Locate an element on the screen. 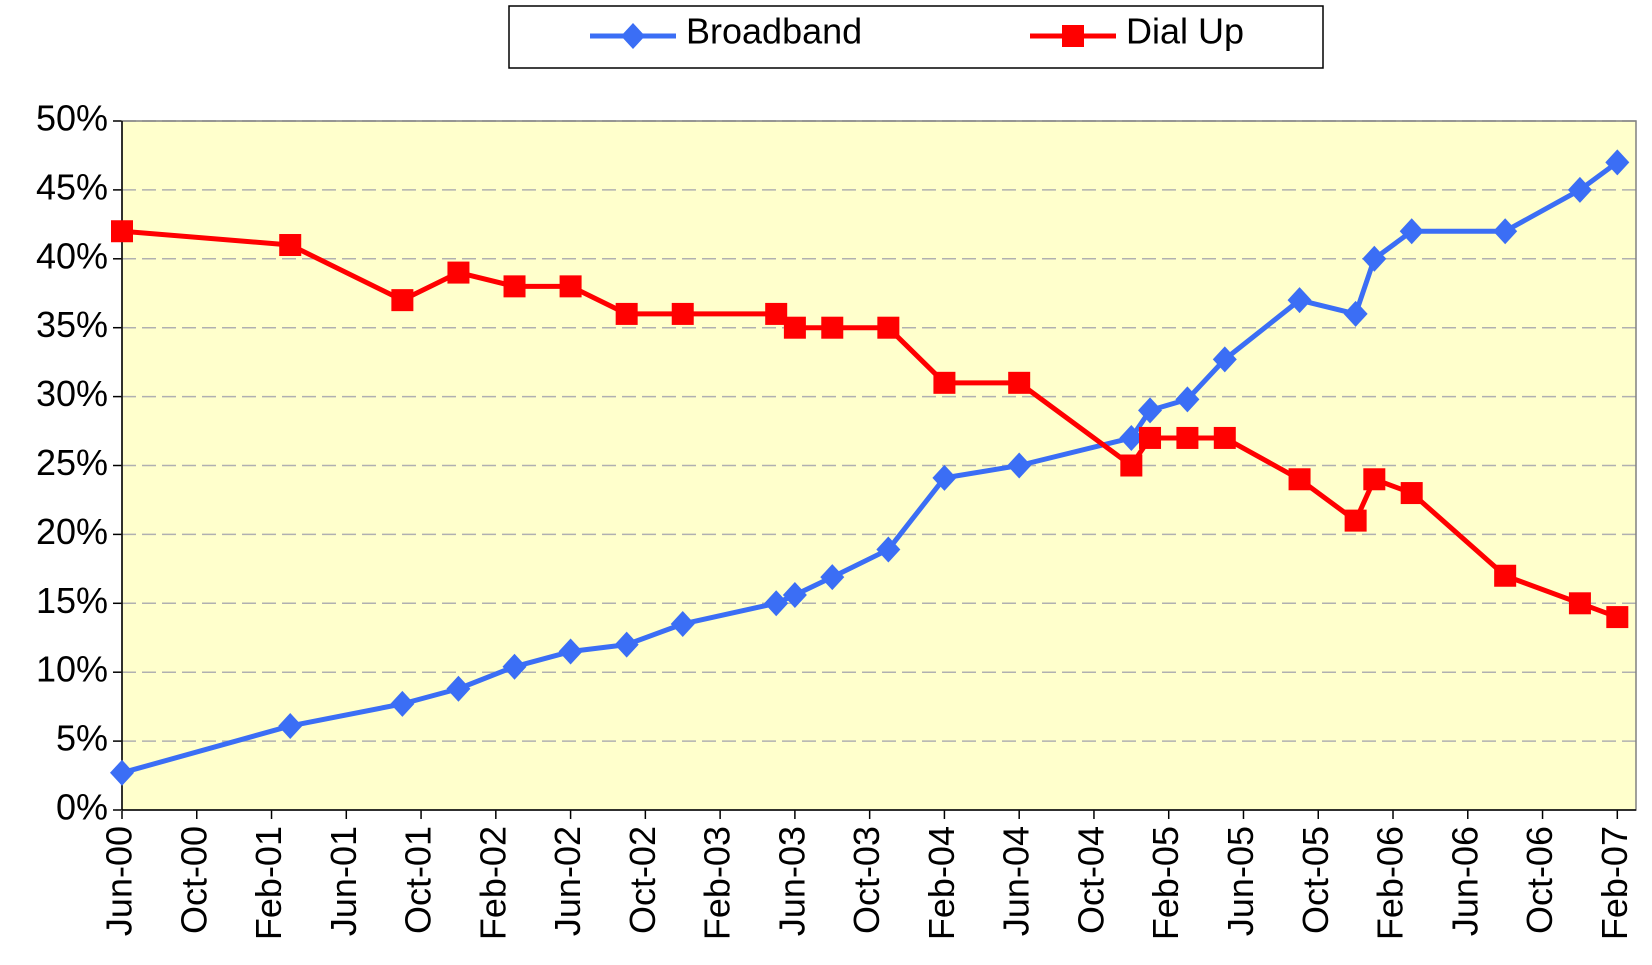  y-tick-label: 0% is located at coordinates (82, 807).